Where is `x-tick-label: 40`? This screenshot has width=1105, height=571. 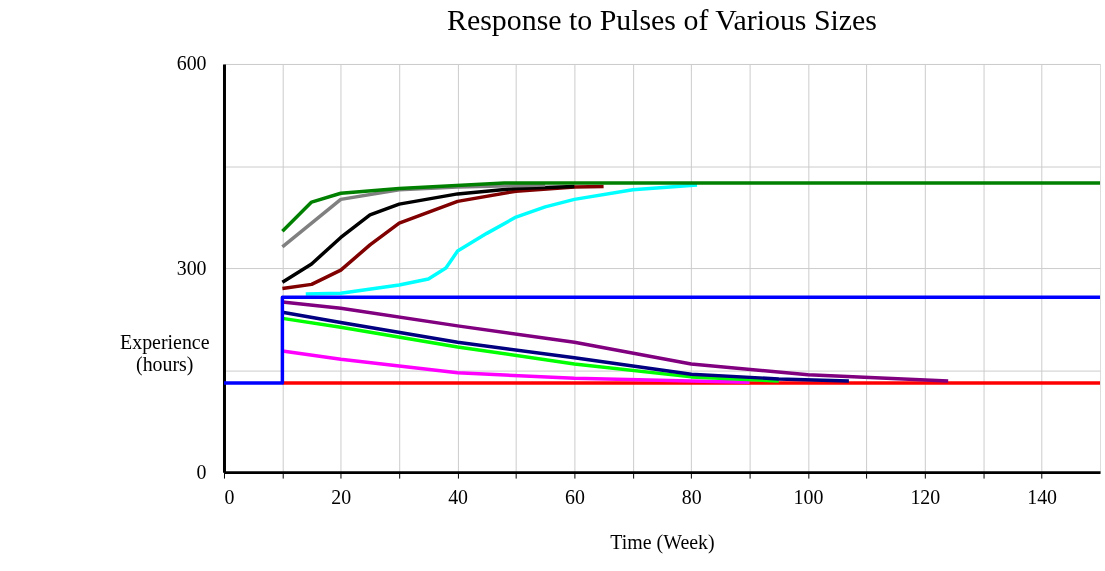 x-tick-label: 40 is located at coordinates (458, 497).